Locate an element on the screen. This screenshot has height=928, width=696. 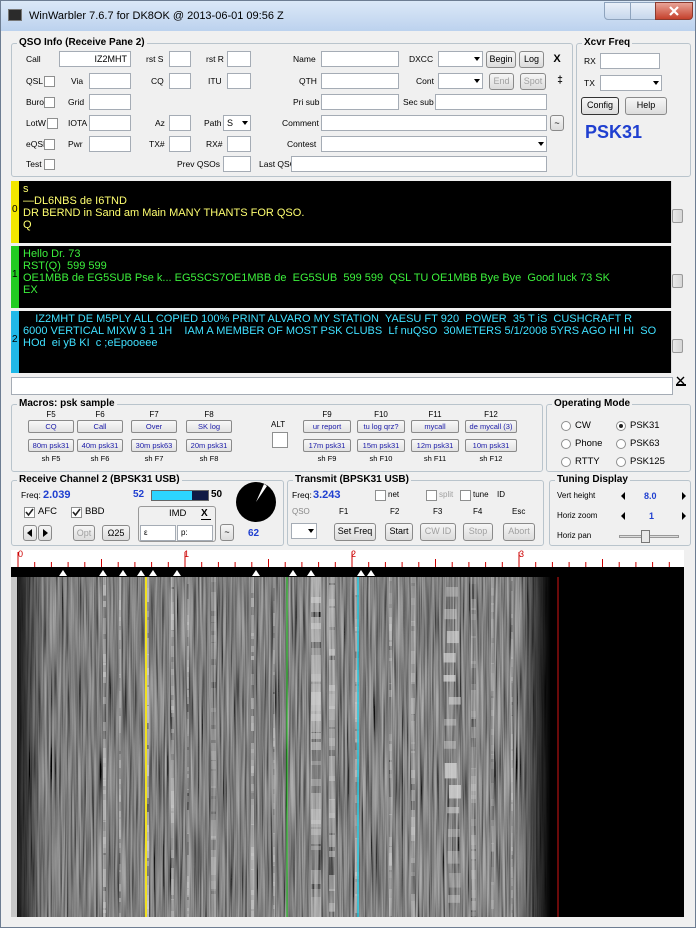
macro-button: 17m psk31 is located at coordinates (327, 445).